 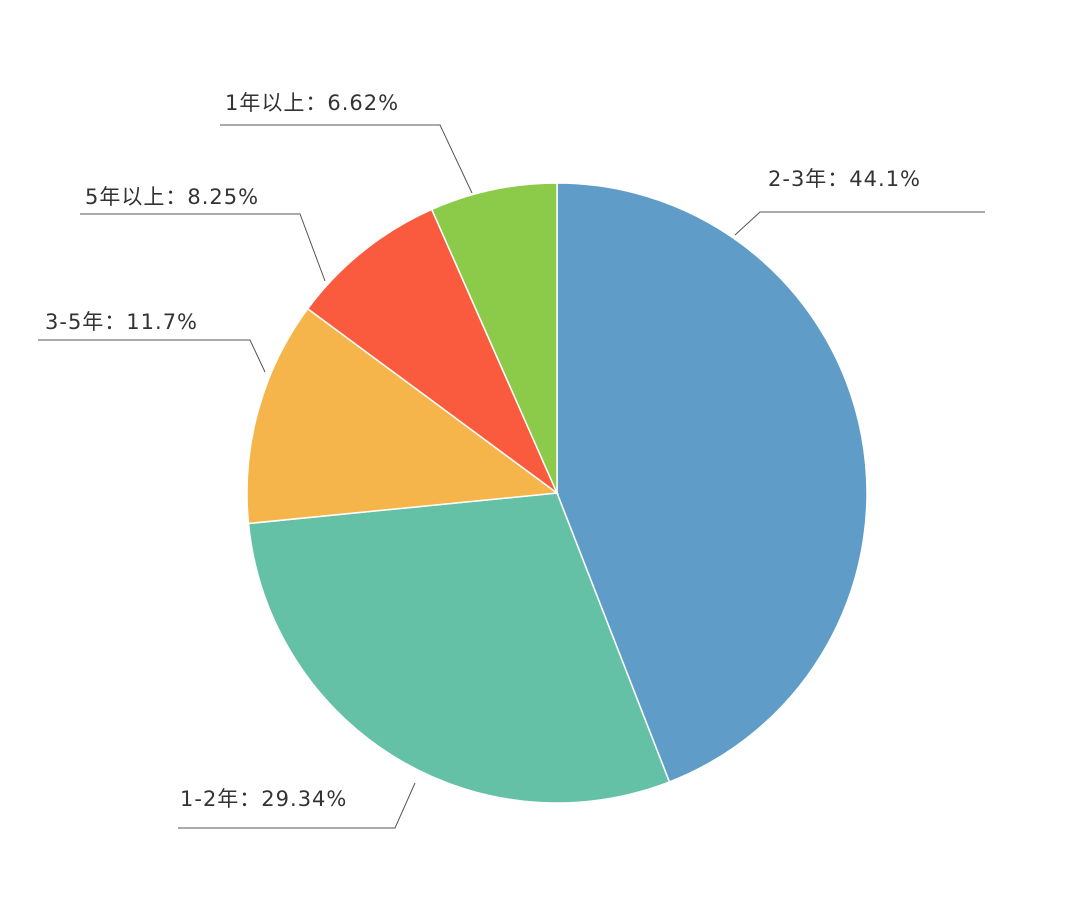 I want to click on data-label: 1-2年：29.34%, so click(x=263, y=799).